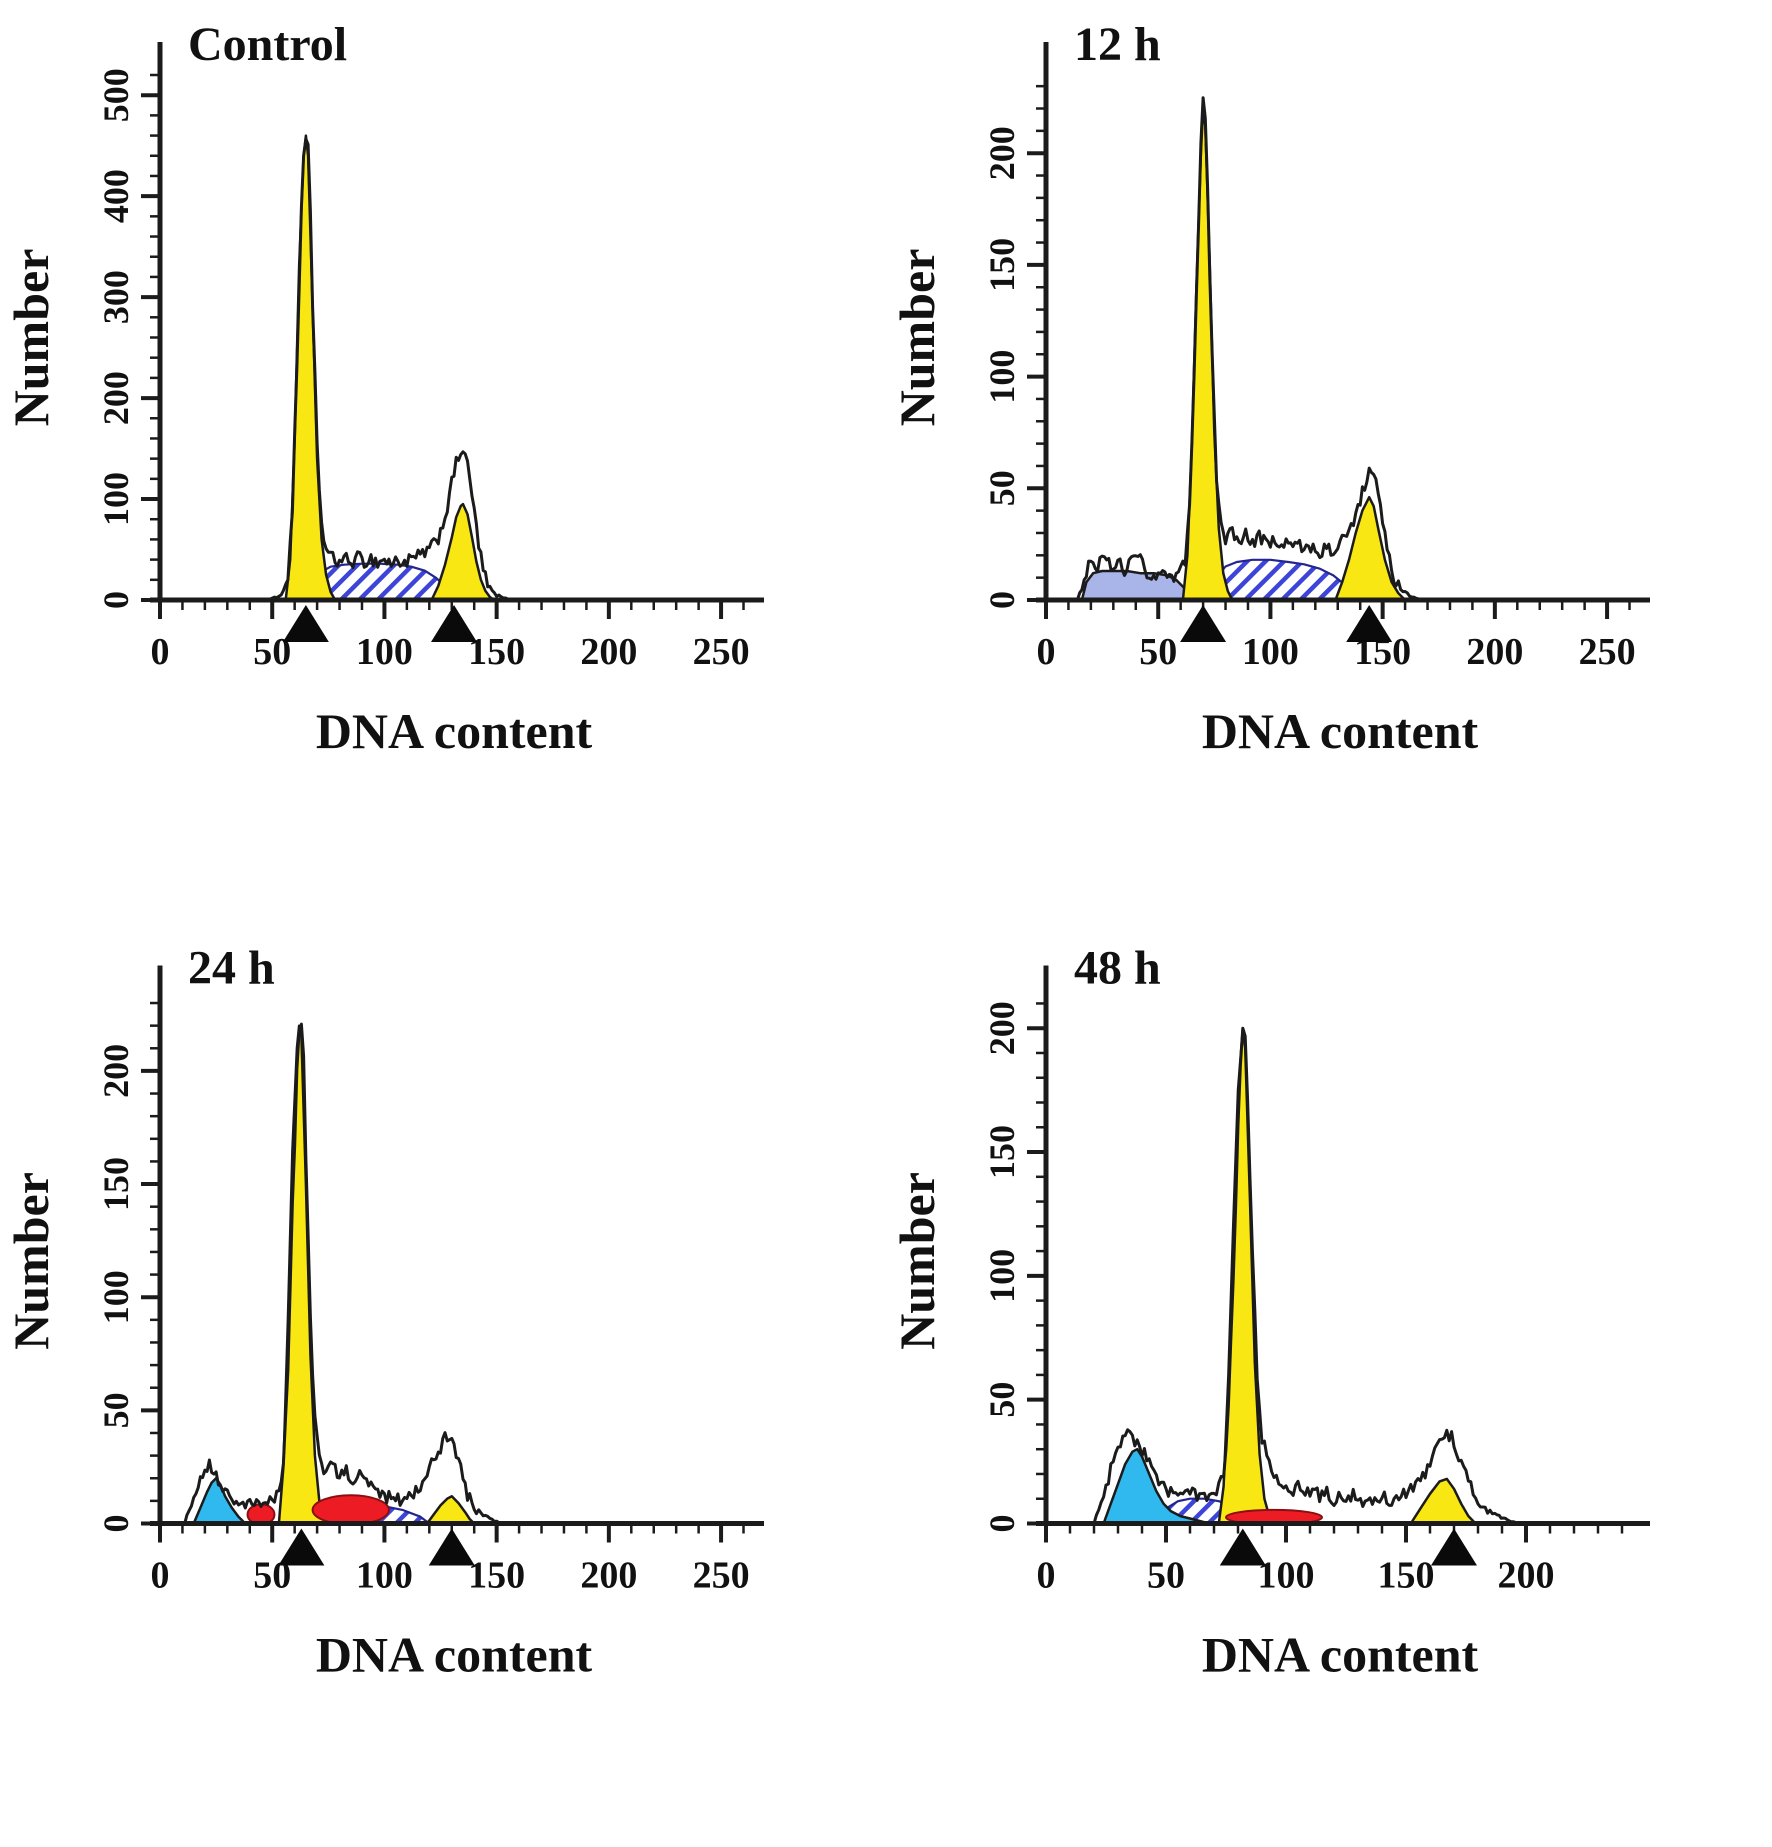 The image size is (1772, 1847). Describe the element at coordinates (231, 968) in the screenshot. I see `panel-title: 24 h` at that location.